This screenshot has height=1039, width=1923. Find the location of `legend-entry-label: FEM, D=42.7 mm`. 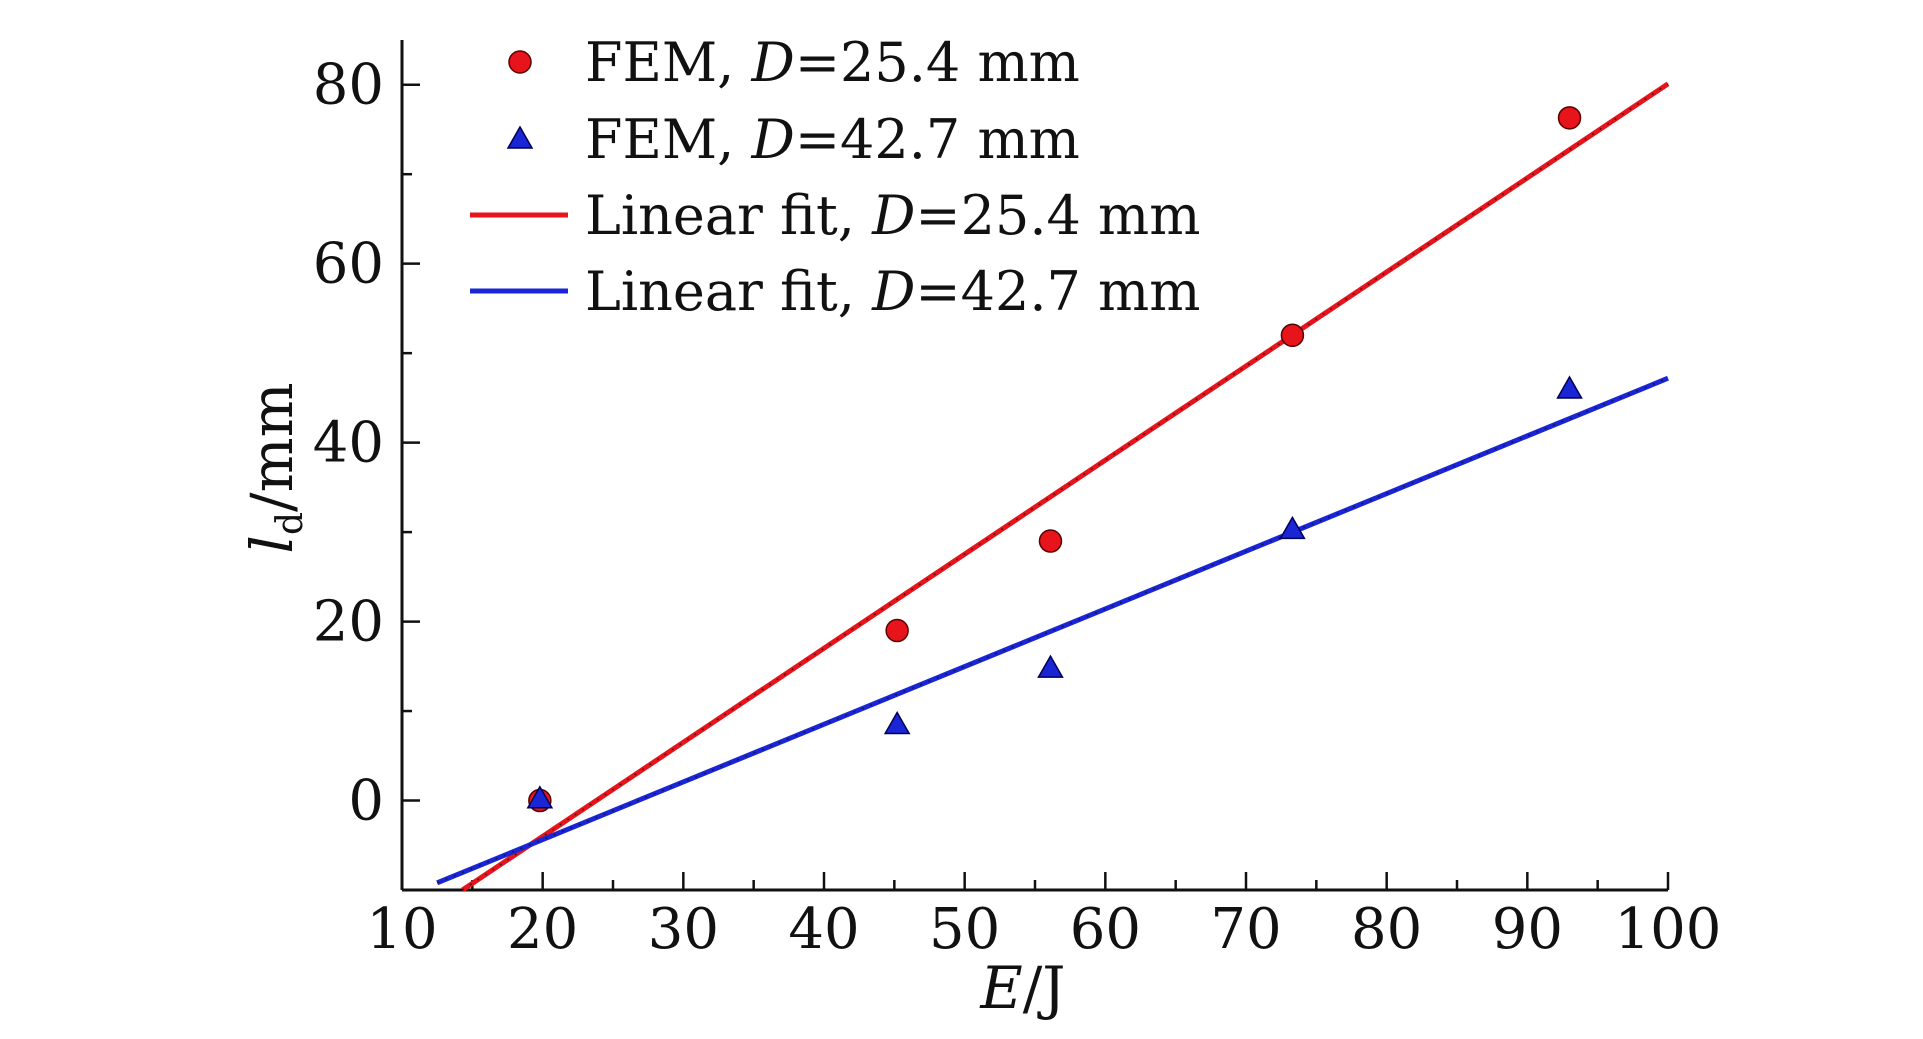

legend-entry-label: FEM, D=42.7 mm is located at coordinates (832, 139).